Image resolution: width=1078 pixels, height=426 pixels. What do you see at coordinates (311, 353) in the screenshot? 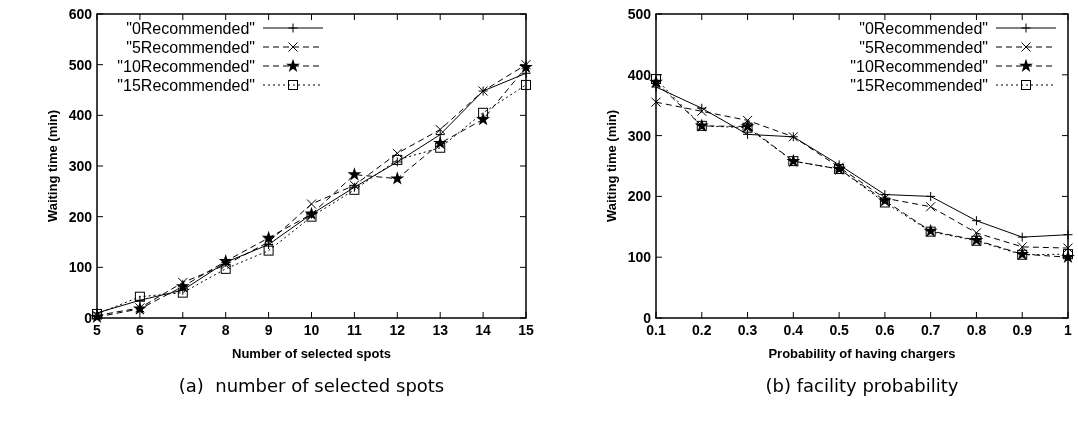
I see `x-axis-title: Number of selected spots` at bounding box center [311, 353].